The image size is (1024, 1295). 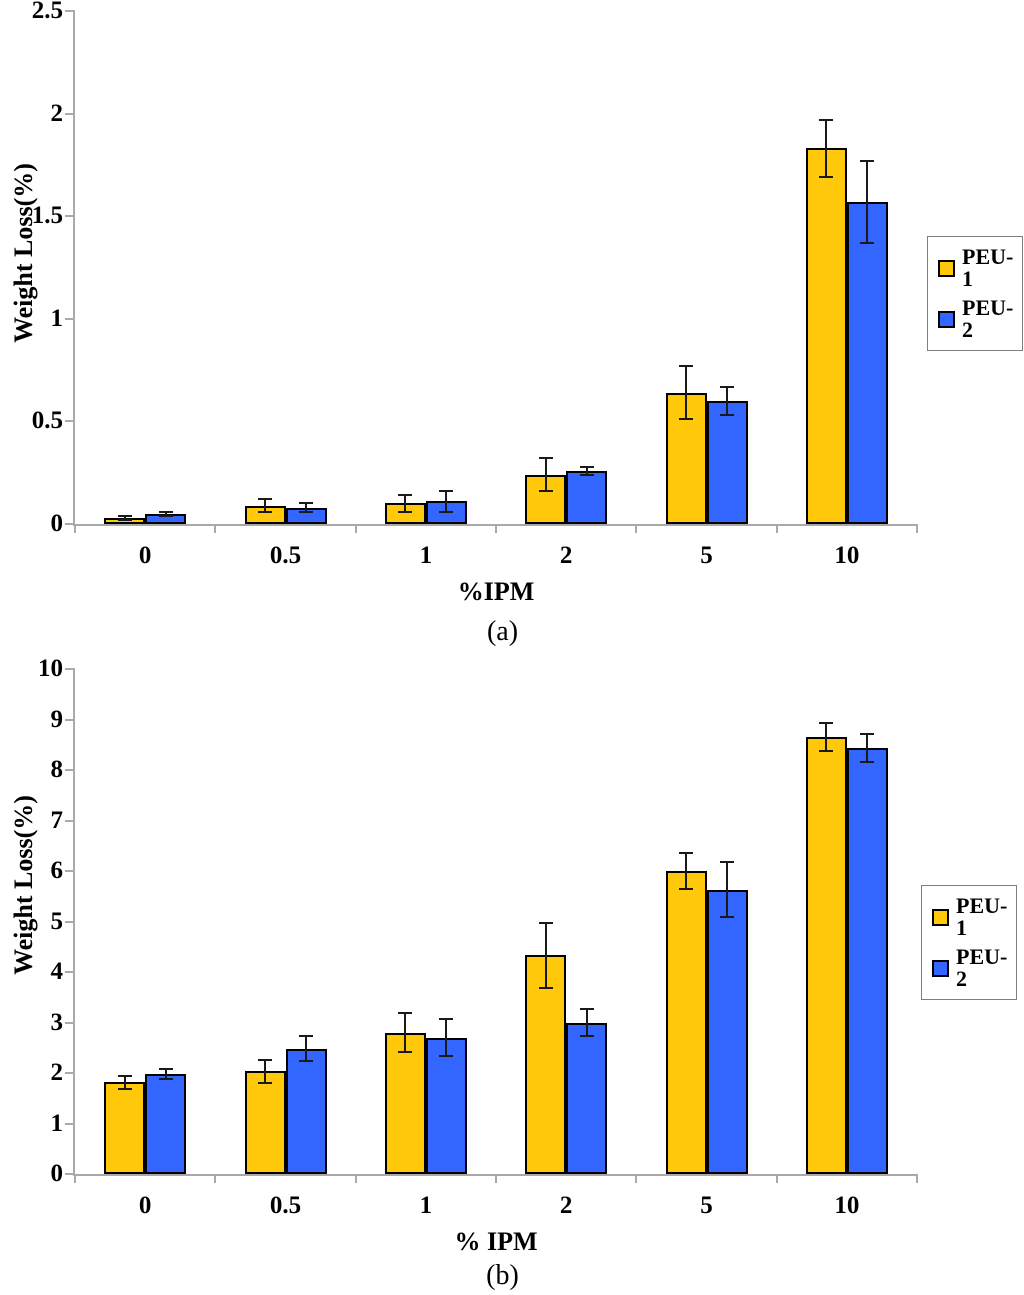 What do you see at coordinates (566, 1205) in the screenshot?
I see `x-tick-label: 2` at bounding box center [566, 1205].